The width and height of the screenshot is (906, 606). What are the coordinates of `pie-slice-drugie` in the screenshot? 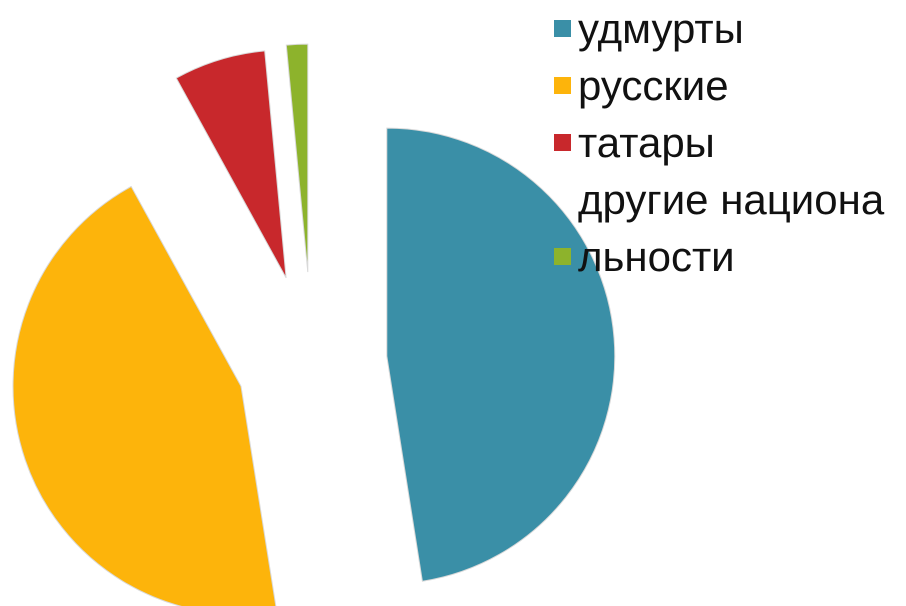 It's located at (297, 158).